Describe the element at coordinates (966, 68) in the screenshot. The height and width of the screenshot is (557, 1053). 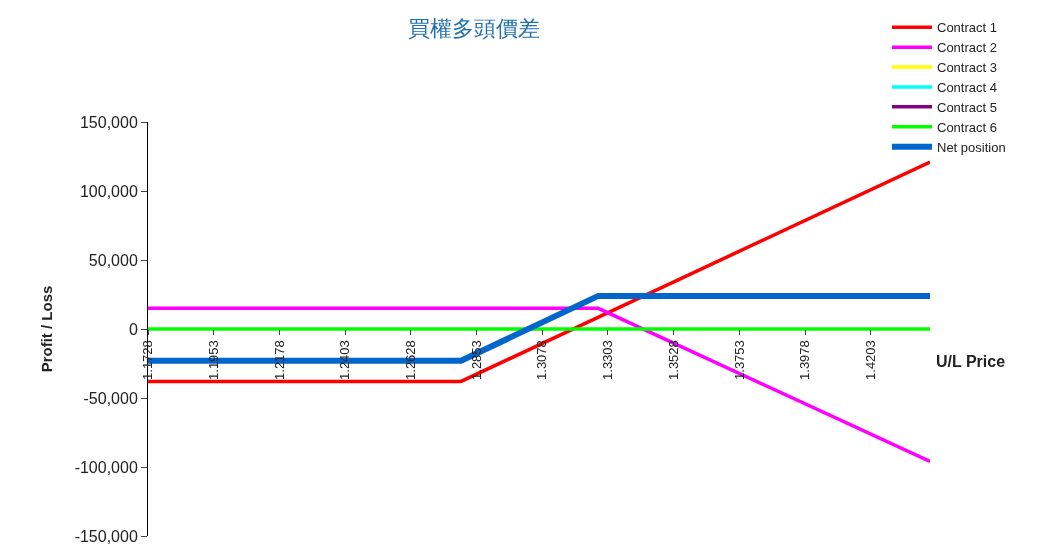
I see `legend-label: Contract 3` at that location.